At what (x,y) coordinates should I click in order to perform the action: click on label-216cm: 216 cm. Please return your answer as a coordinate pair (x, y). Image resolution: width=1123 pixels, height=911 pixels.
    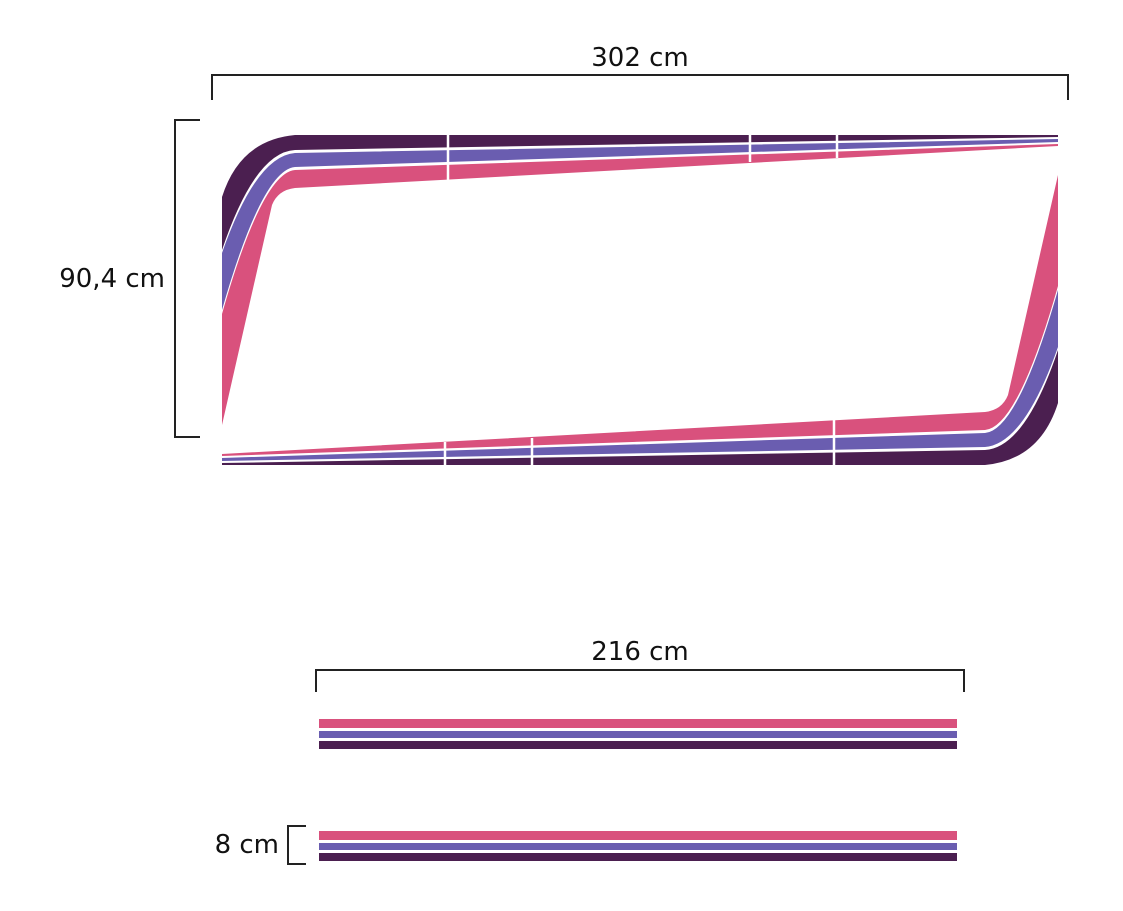
    Looking at the image, I should click on (640, 652).